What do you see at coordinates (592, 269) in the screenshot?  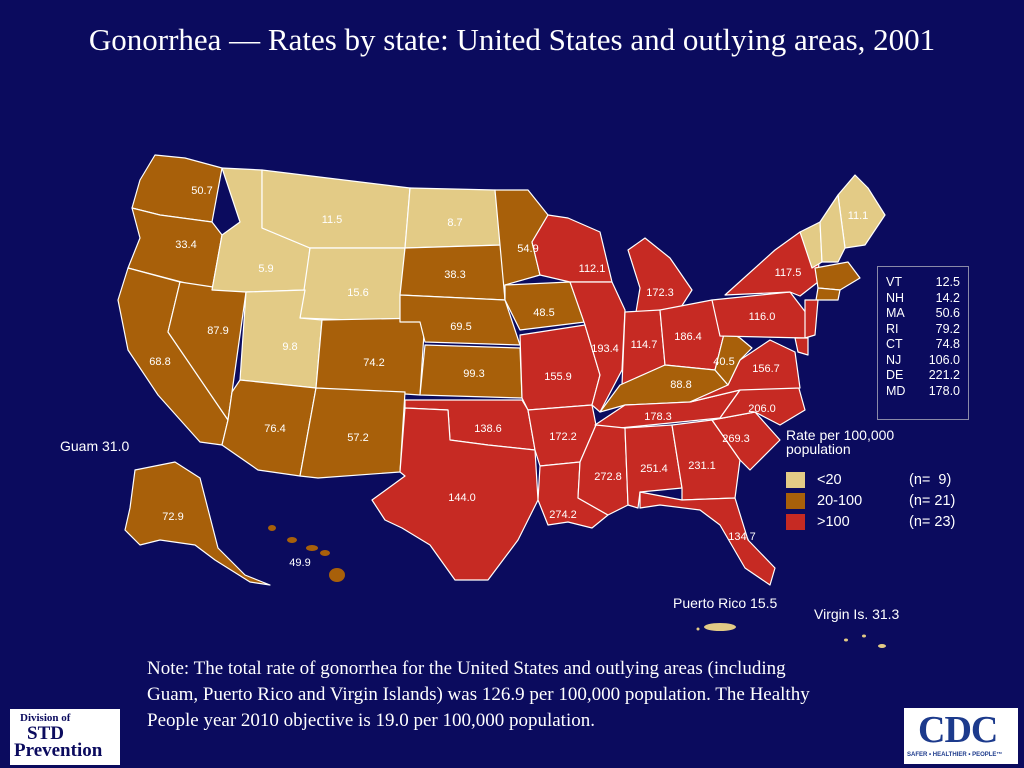 I see `state-rate-wi: 112.1` at bounding box center [592, 269].